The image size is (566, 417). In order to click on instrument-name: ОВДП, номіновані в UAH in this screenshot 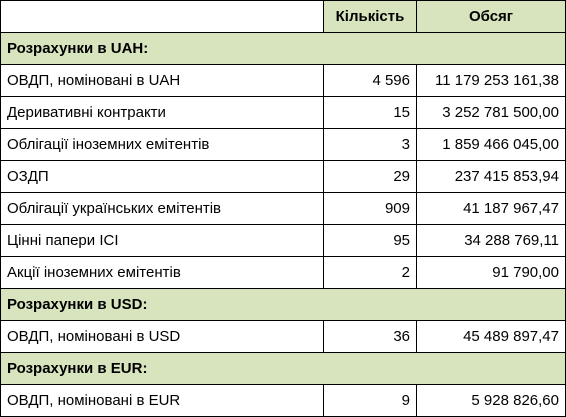, I will do `click(162, 80)`.